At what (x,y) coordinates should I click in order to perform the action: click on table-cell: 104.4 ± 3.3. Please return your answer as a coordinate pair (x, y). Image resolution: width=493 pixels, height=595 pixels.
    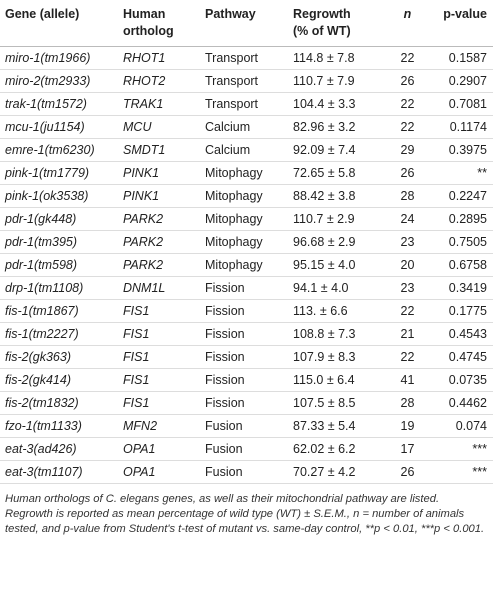
    Looking at the image, I should click on (338, 104).